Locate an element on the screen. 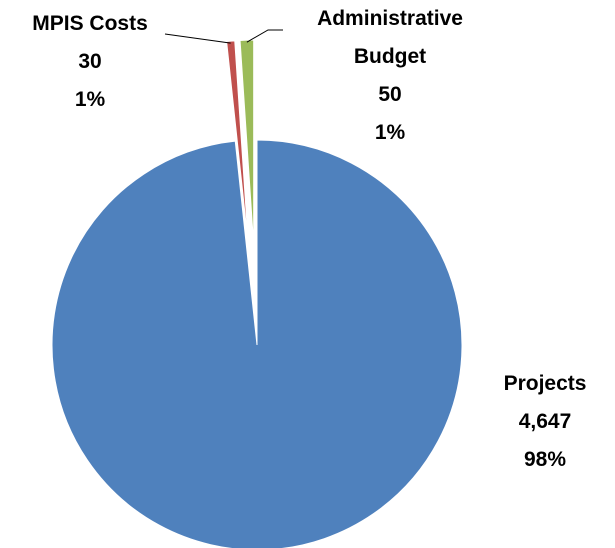 The image size is (615, 548). slice-label: MPIS Costs 30 1% is located at coordinates (90, 62).